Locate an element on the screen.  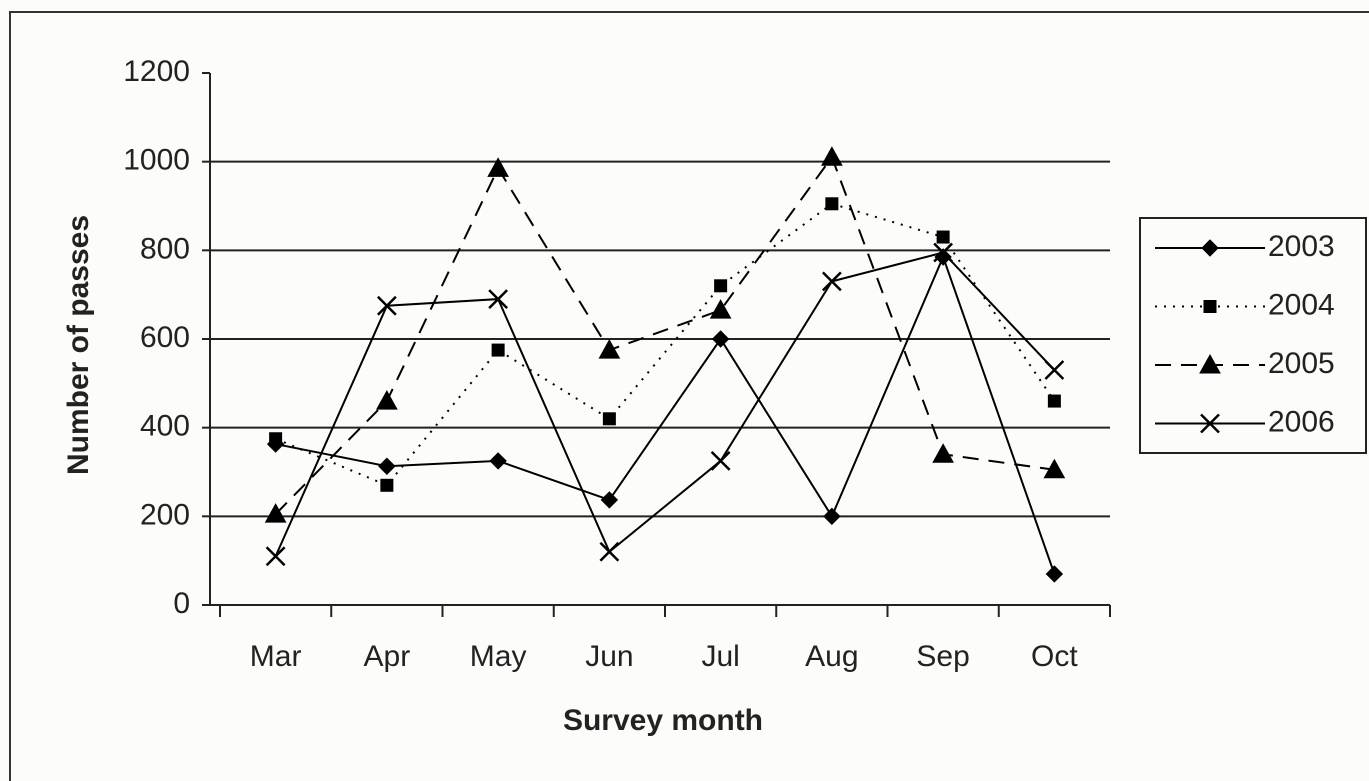
y-tick-label: 0 is located at coordinates (181, 603).